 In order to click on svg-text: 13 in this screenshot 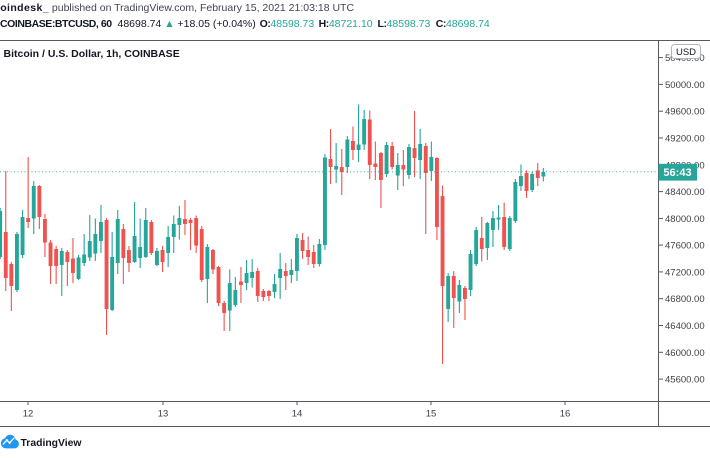, I will do `click(163, 414)`.